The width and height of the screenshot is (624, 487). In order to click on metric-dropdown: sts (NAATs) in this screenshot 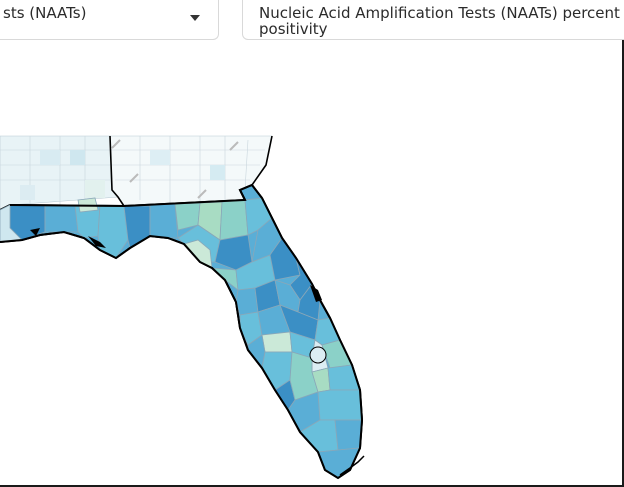, I will do `click(109, 20)`.